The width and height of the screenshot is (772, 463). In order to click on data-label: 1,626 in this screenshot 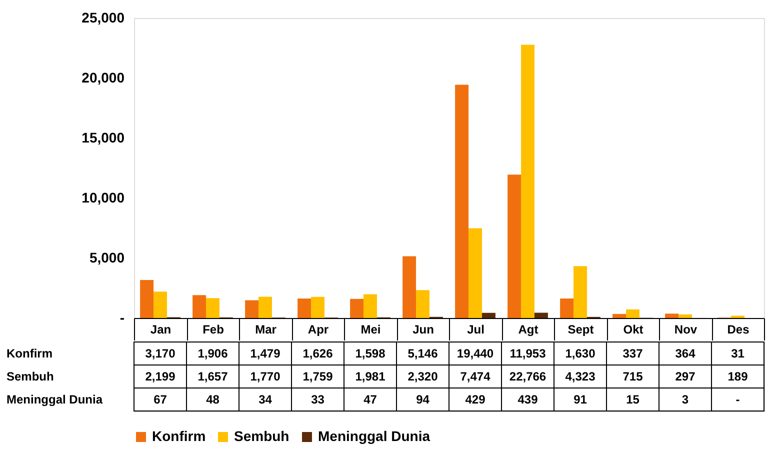, I will do `click(318, 353)`.